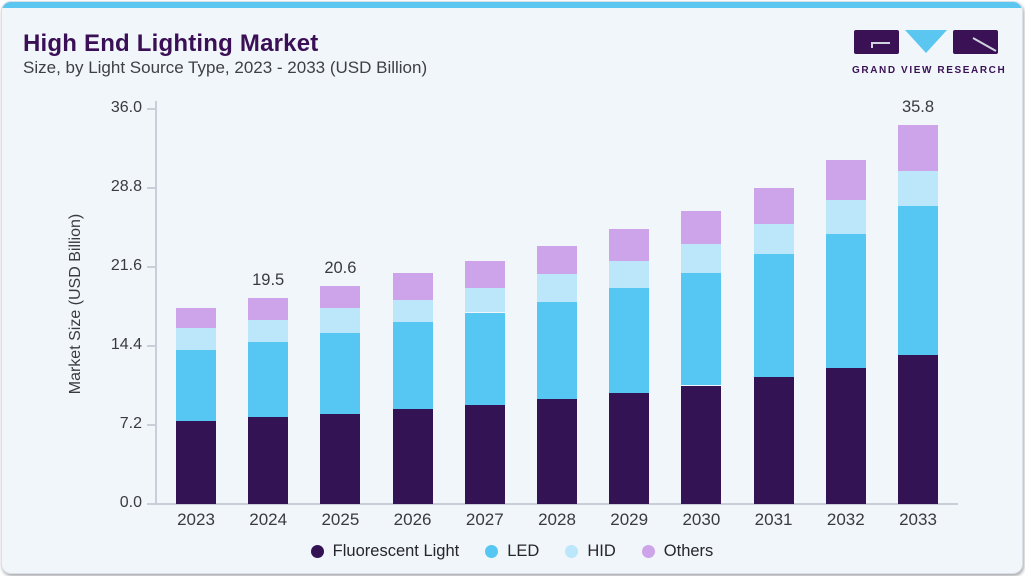 This screenshot has width=1025, height=576. I want to click on bar-segment-2032-fluorescent-light, so click(845, 435).